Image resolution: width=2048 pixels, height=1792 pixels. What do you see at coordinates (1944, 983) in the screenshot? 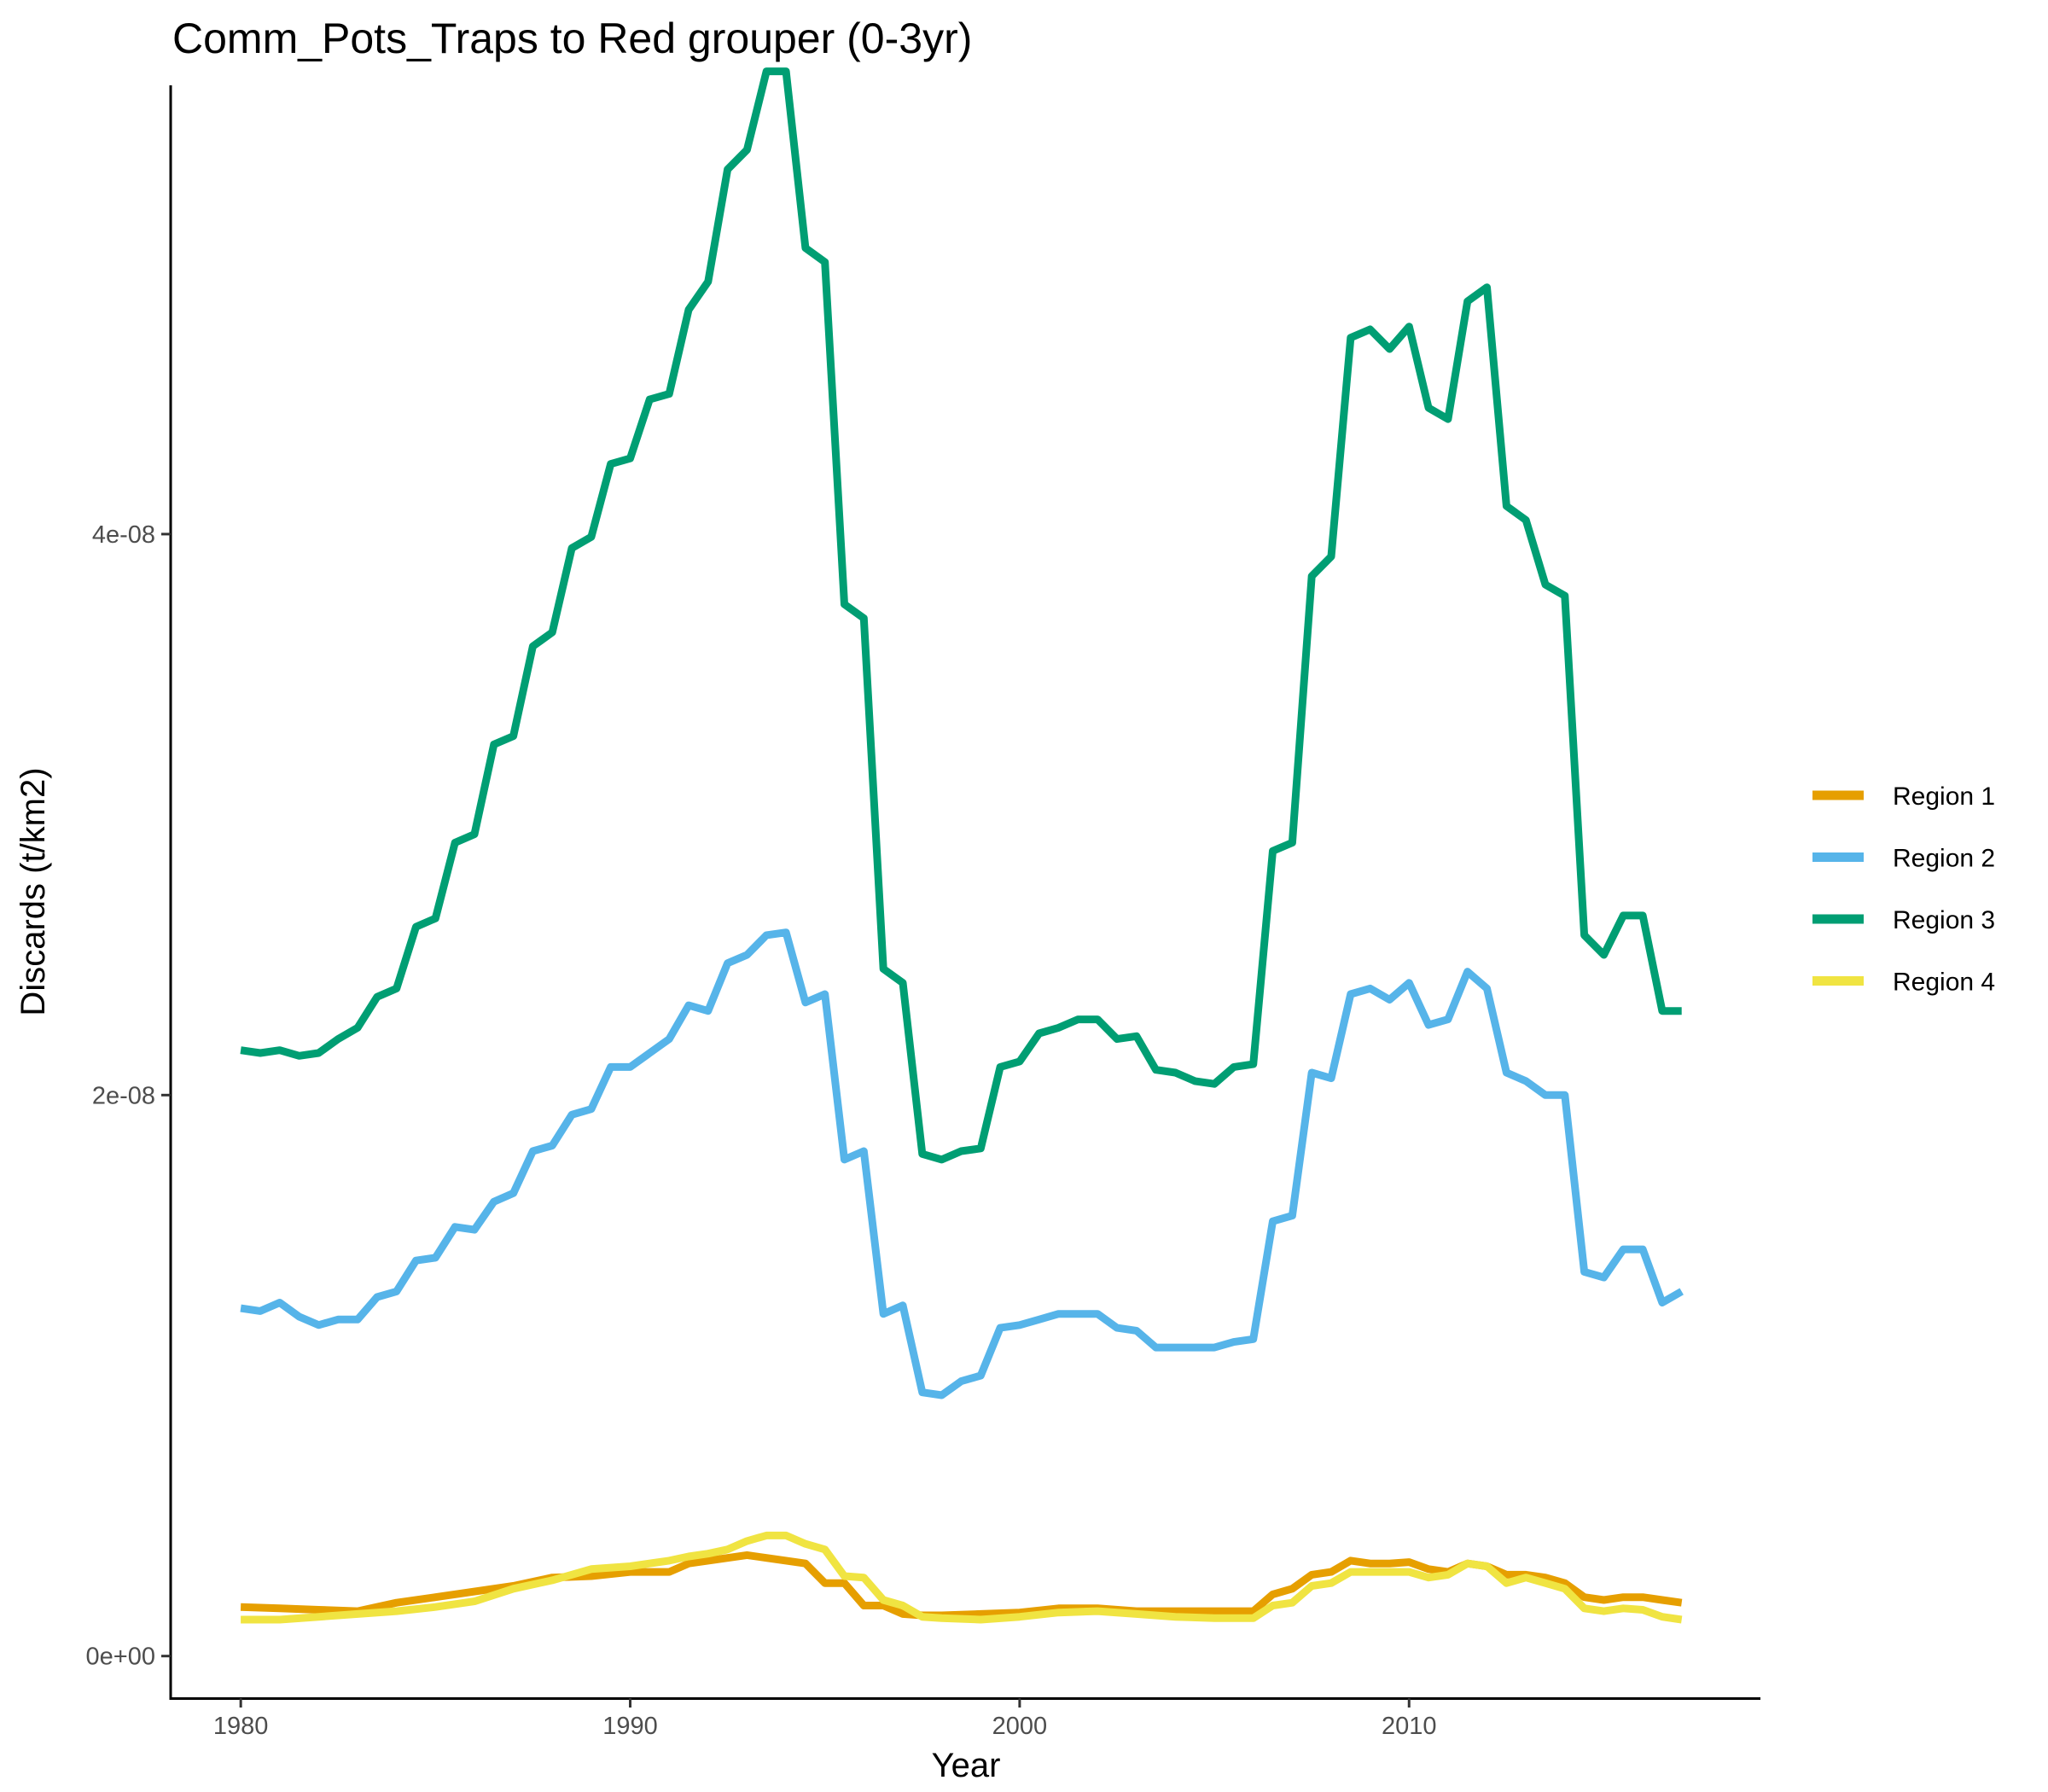
I see `legend-label: Region 4` at bounding box center [1944, 983].